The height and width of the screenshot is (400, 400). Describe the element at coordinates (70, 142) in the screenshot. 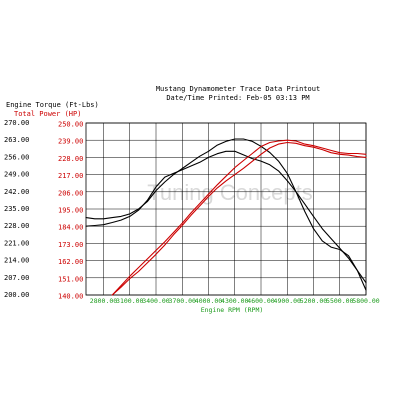

I see `power-tick-label: 239.00` at that location.